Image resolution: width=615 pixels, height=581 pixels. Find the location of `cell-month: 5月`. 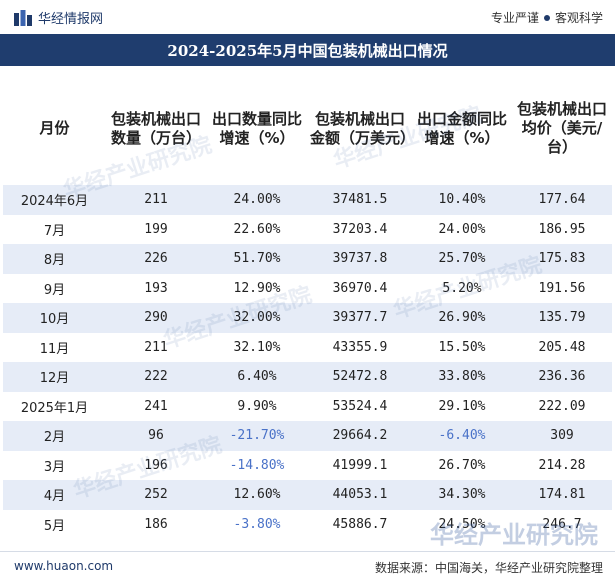

cell-month: 5月 is located at coordinates (54, 524).